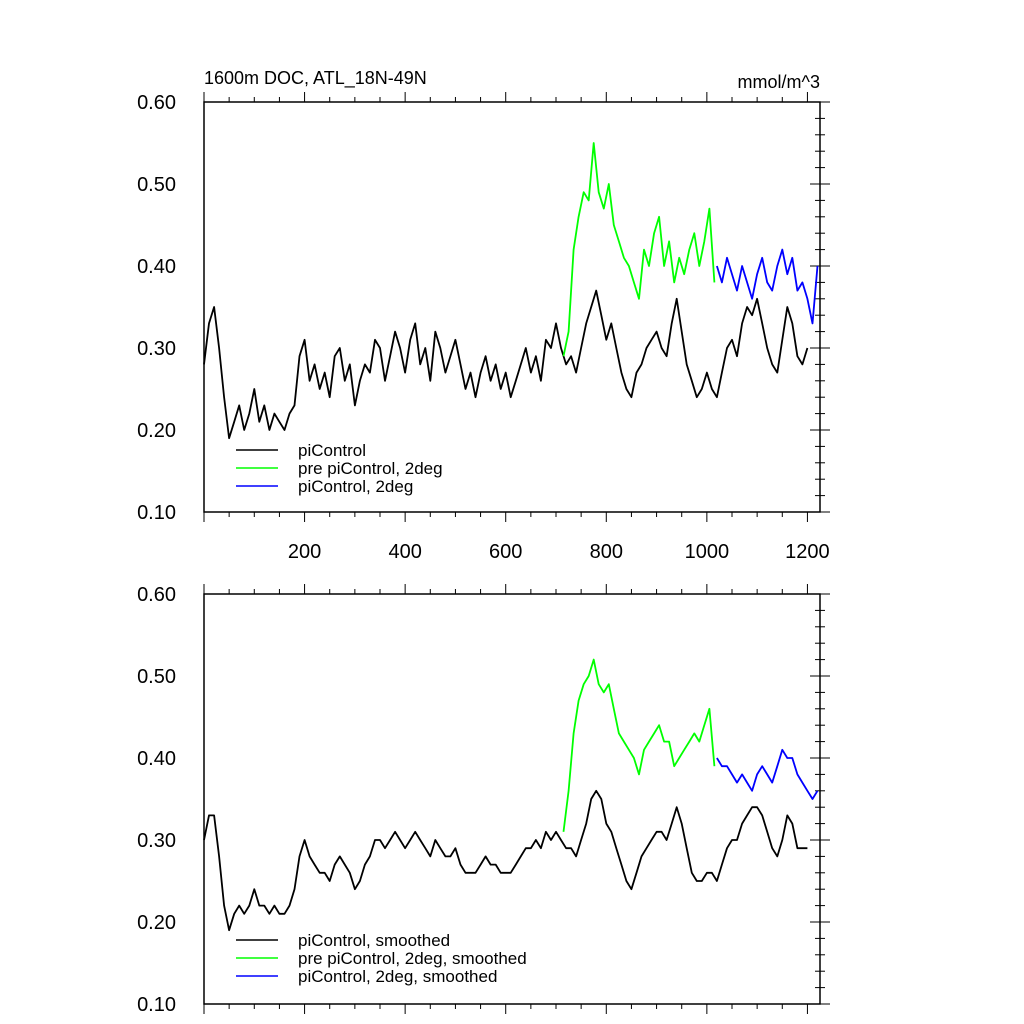 The image size is (1024, 1024). Describe the element at coordinates (374, 940) in the screenshot. I see `legend-label-1: piControl, smoothed` at that location.